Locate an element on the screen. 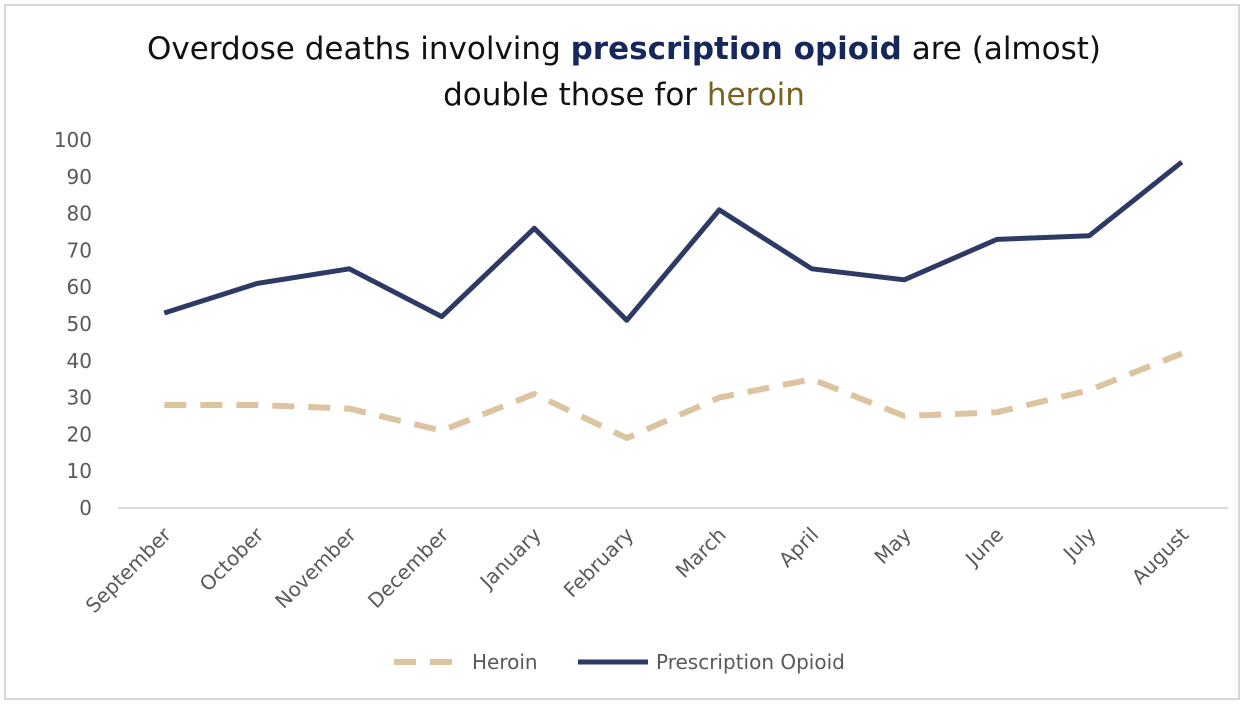 This screenshot has height=707, width=1248. y-tick-label: 40 is located at coordinates (79, 361).